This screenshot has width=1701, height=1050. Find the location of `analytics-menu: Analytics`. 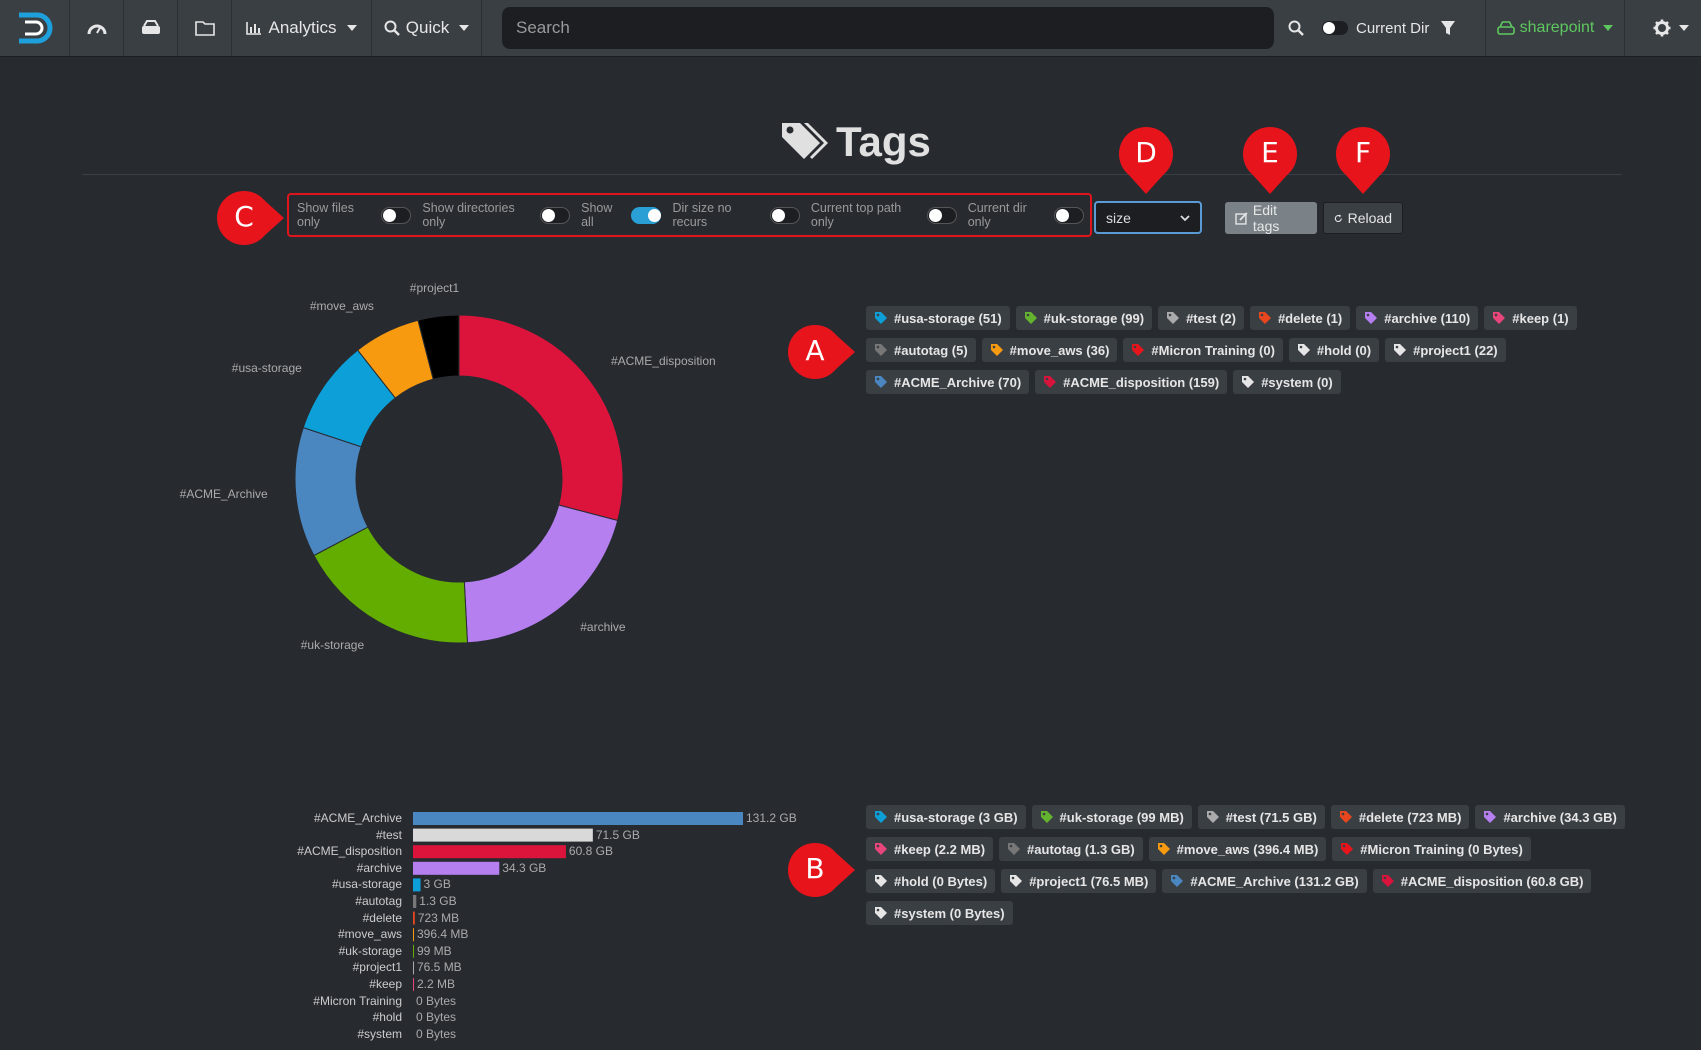

analytics-menu: Analytics is located at coordinates (302, 28).